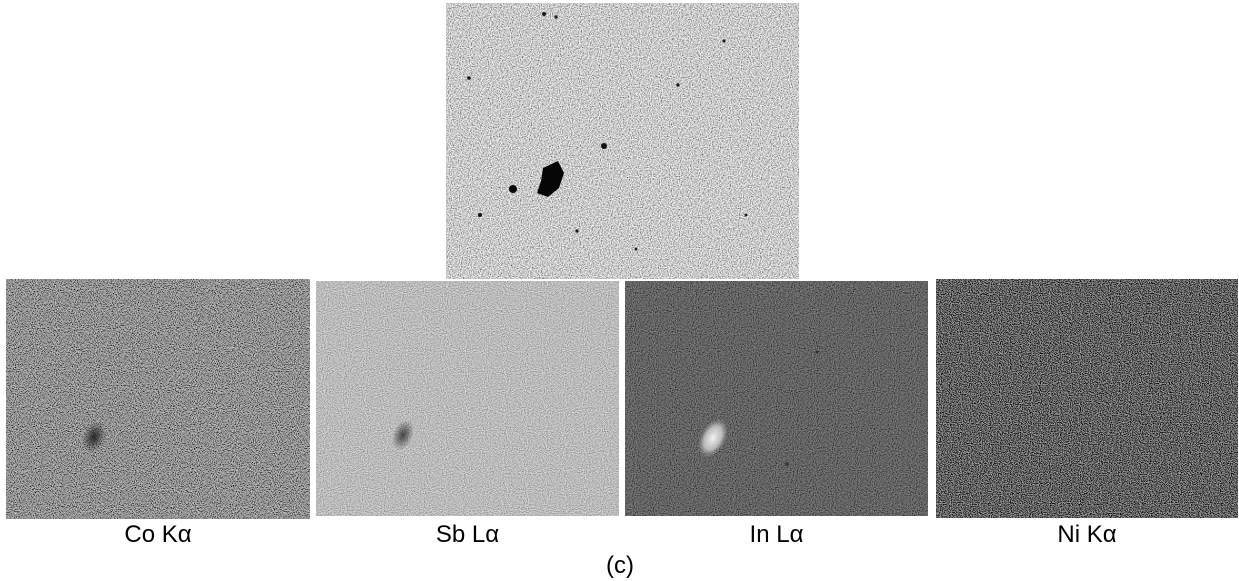 The width and height of the screenshot is (1239, 581). What do you see at coordinates (713, 438) in the screenshot?
I see `bright-feature` at bounding box center [713, 438].